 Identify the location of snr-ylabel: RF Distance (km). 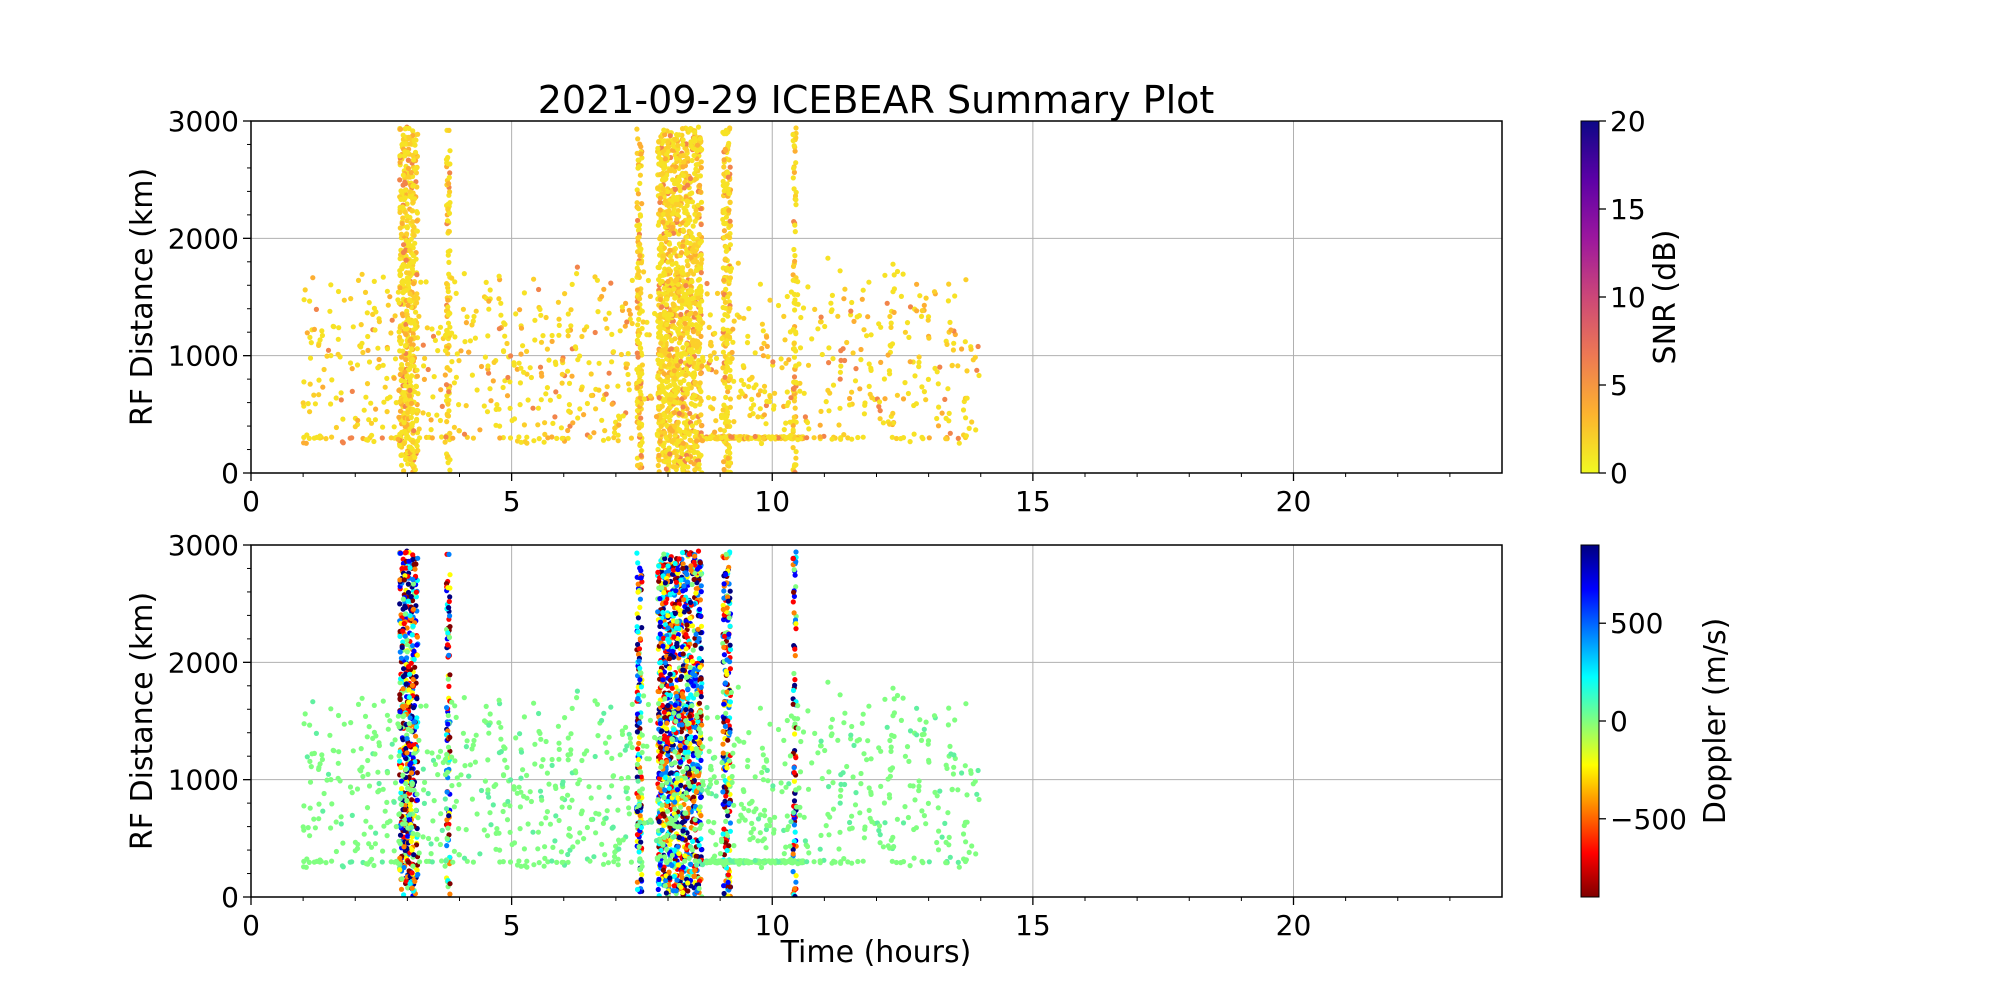
(142, 297).